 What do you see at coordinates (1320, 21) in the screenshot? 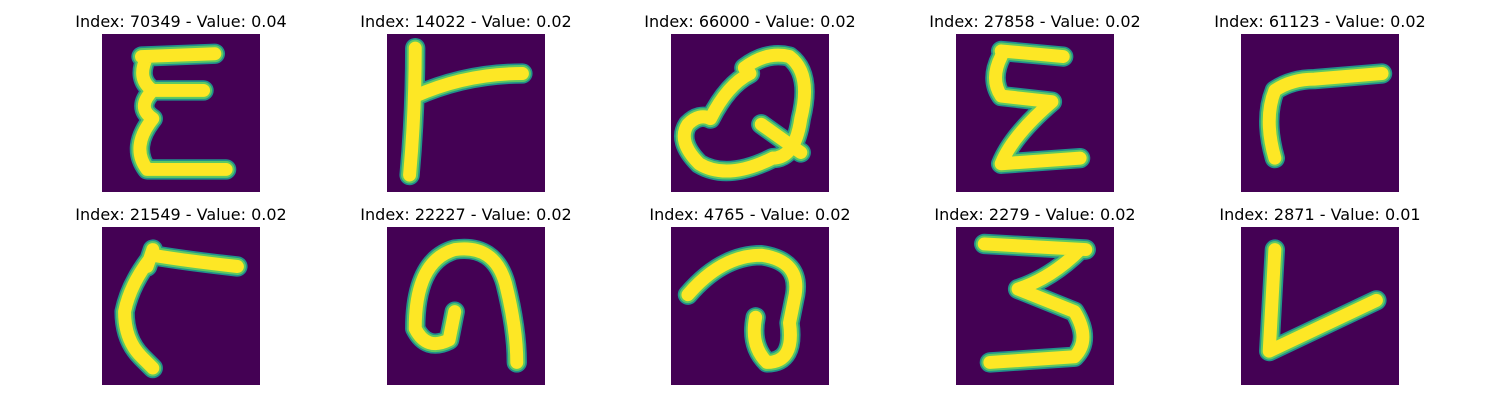
I see `panel-title: Index: 61123 - Value: 0.02` at bounding box center [1320, 21].